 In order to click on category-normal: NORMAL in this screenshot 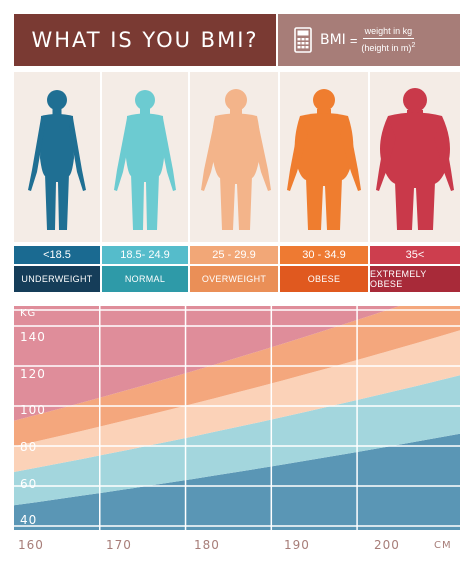, I will do `click(145, 279)`.